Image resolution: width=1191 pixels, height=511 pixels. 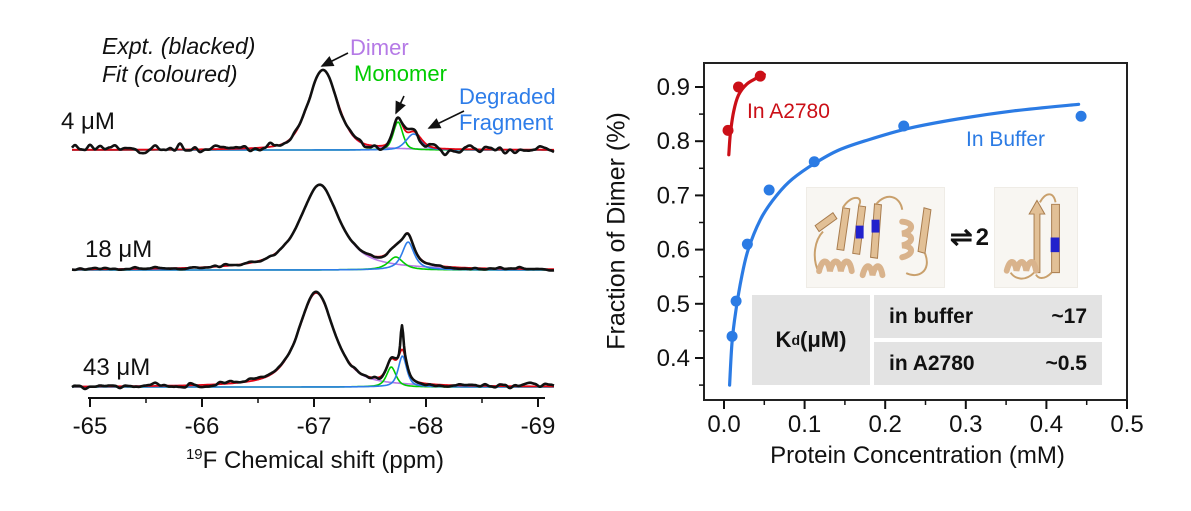 I want to click on kd-row-a2780-value: ~0.5, so click(x=1066, y=363).